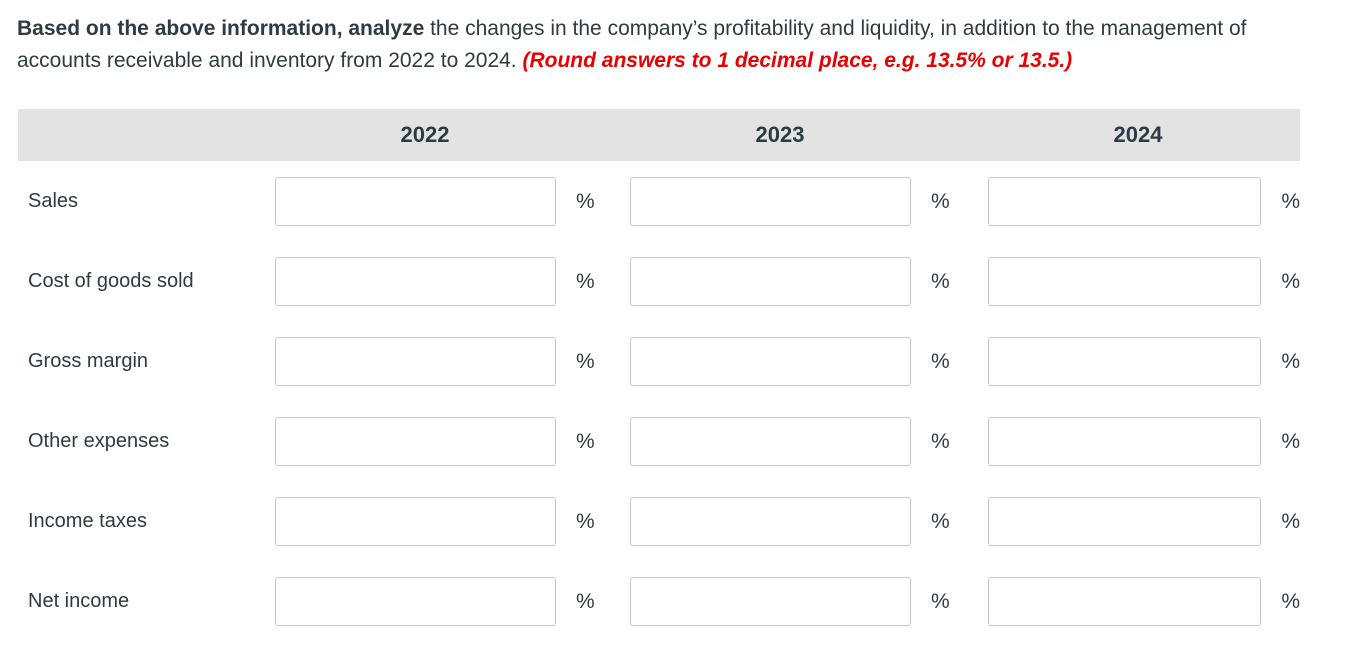 Image resolution: width=1362 pixels, height=661 pixels. Describe the element at coordinates (111, 281) in the screenshot. I see `row-label: Cost of goods sold` at that location.